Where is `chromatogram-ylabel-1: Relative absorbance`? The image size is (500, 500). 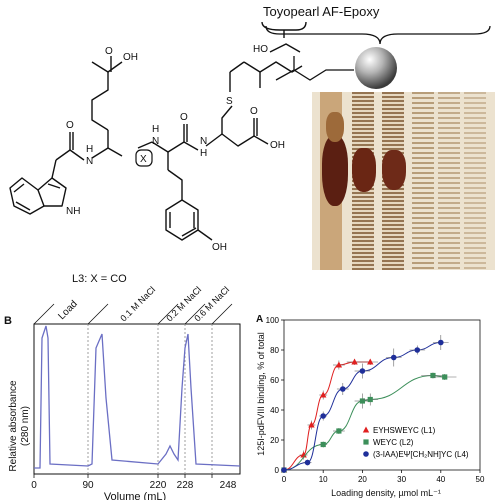 chromatogram-ylabel-1: Relative absorbance is located at coordinates (13, 426).